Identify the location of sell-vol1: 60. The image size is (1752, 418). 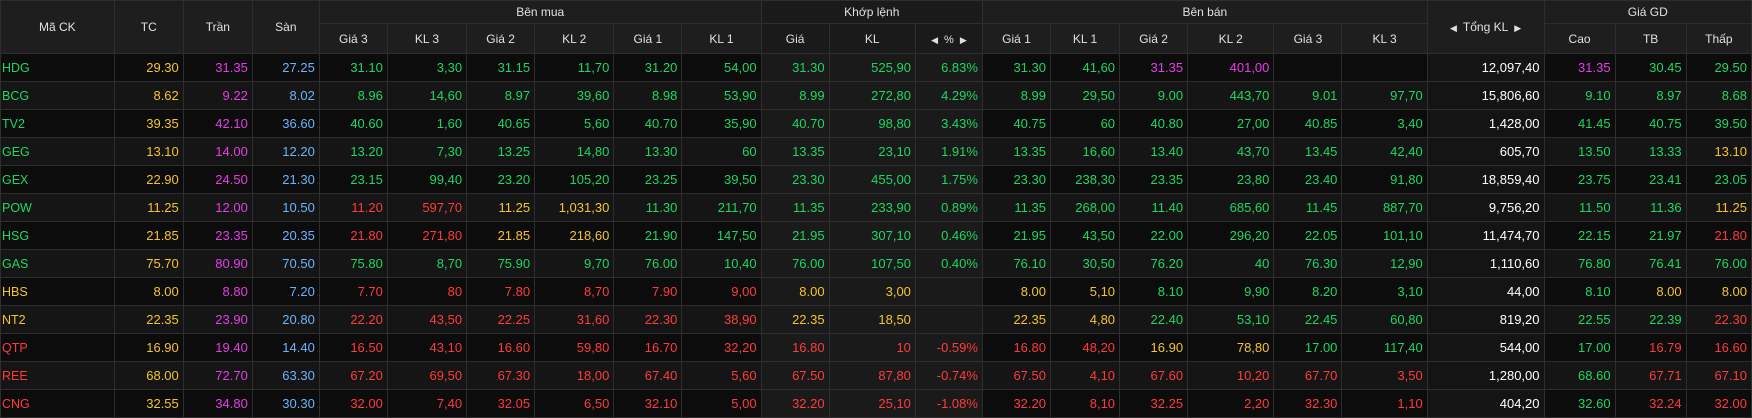
(1085, 123).